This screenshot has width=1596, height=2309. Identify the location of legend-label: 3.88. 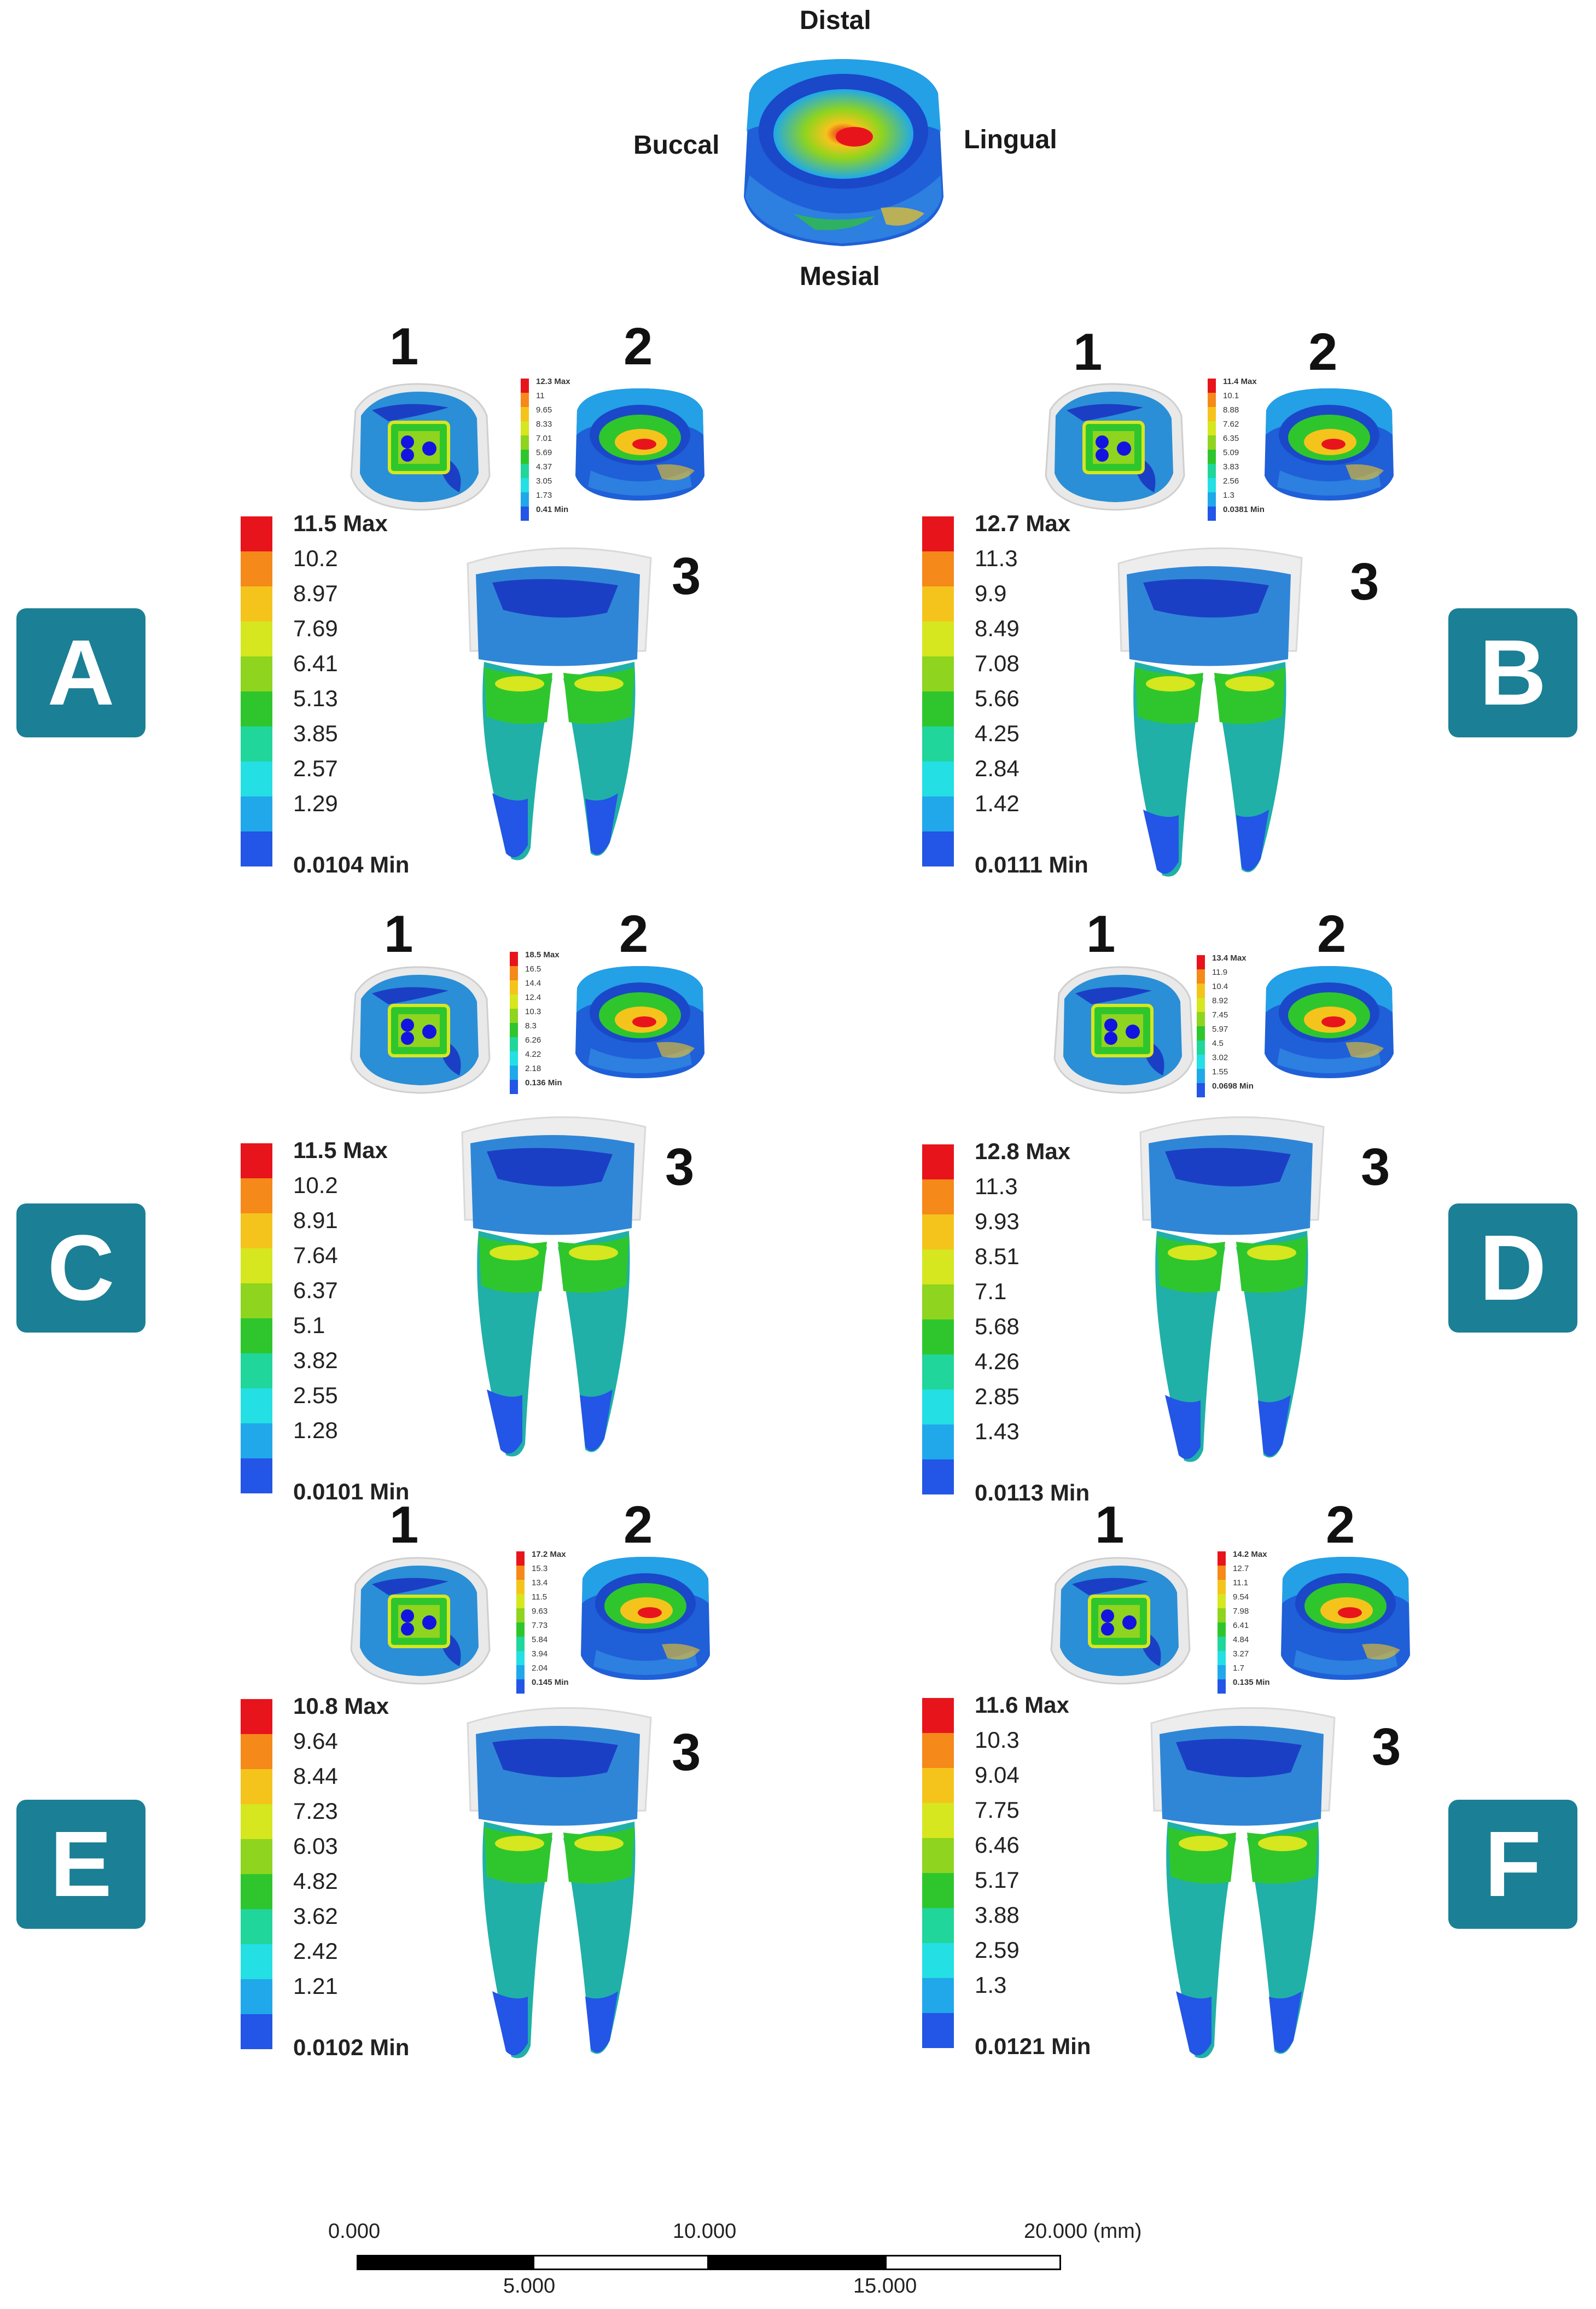
(997, 1915).